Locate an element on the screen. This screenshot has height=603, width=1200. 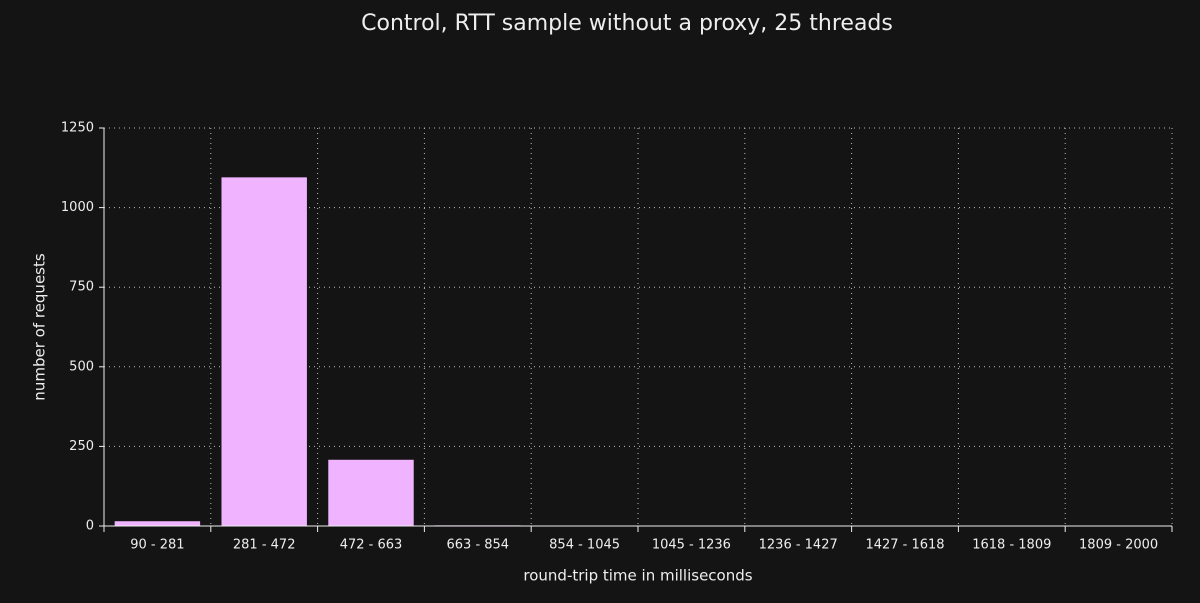
y-tick-label: 750 is located at coordinates (81, 287).